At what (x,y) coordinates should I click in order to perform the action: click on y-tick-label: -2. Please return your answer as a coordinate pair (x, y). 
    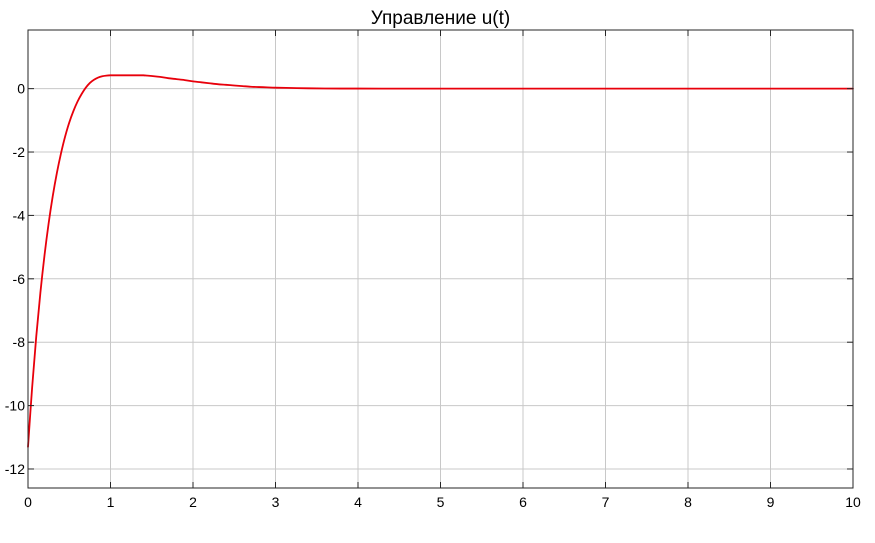
    Looking at the image, I should click on (19, 152).